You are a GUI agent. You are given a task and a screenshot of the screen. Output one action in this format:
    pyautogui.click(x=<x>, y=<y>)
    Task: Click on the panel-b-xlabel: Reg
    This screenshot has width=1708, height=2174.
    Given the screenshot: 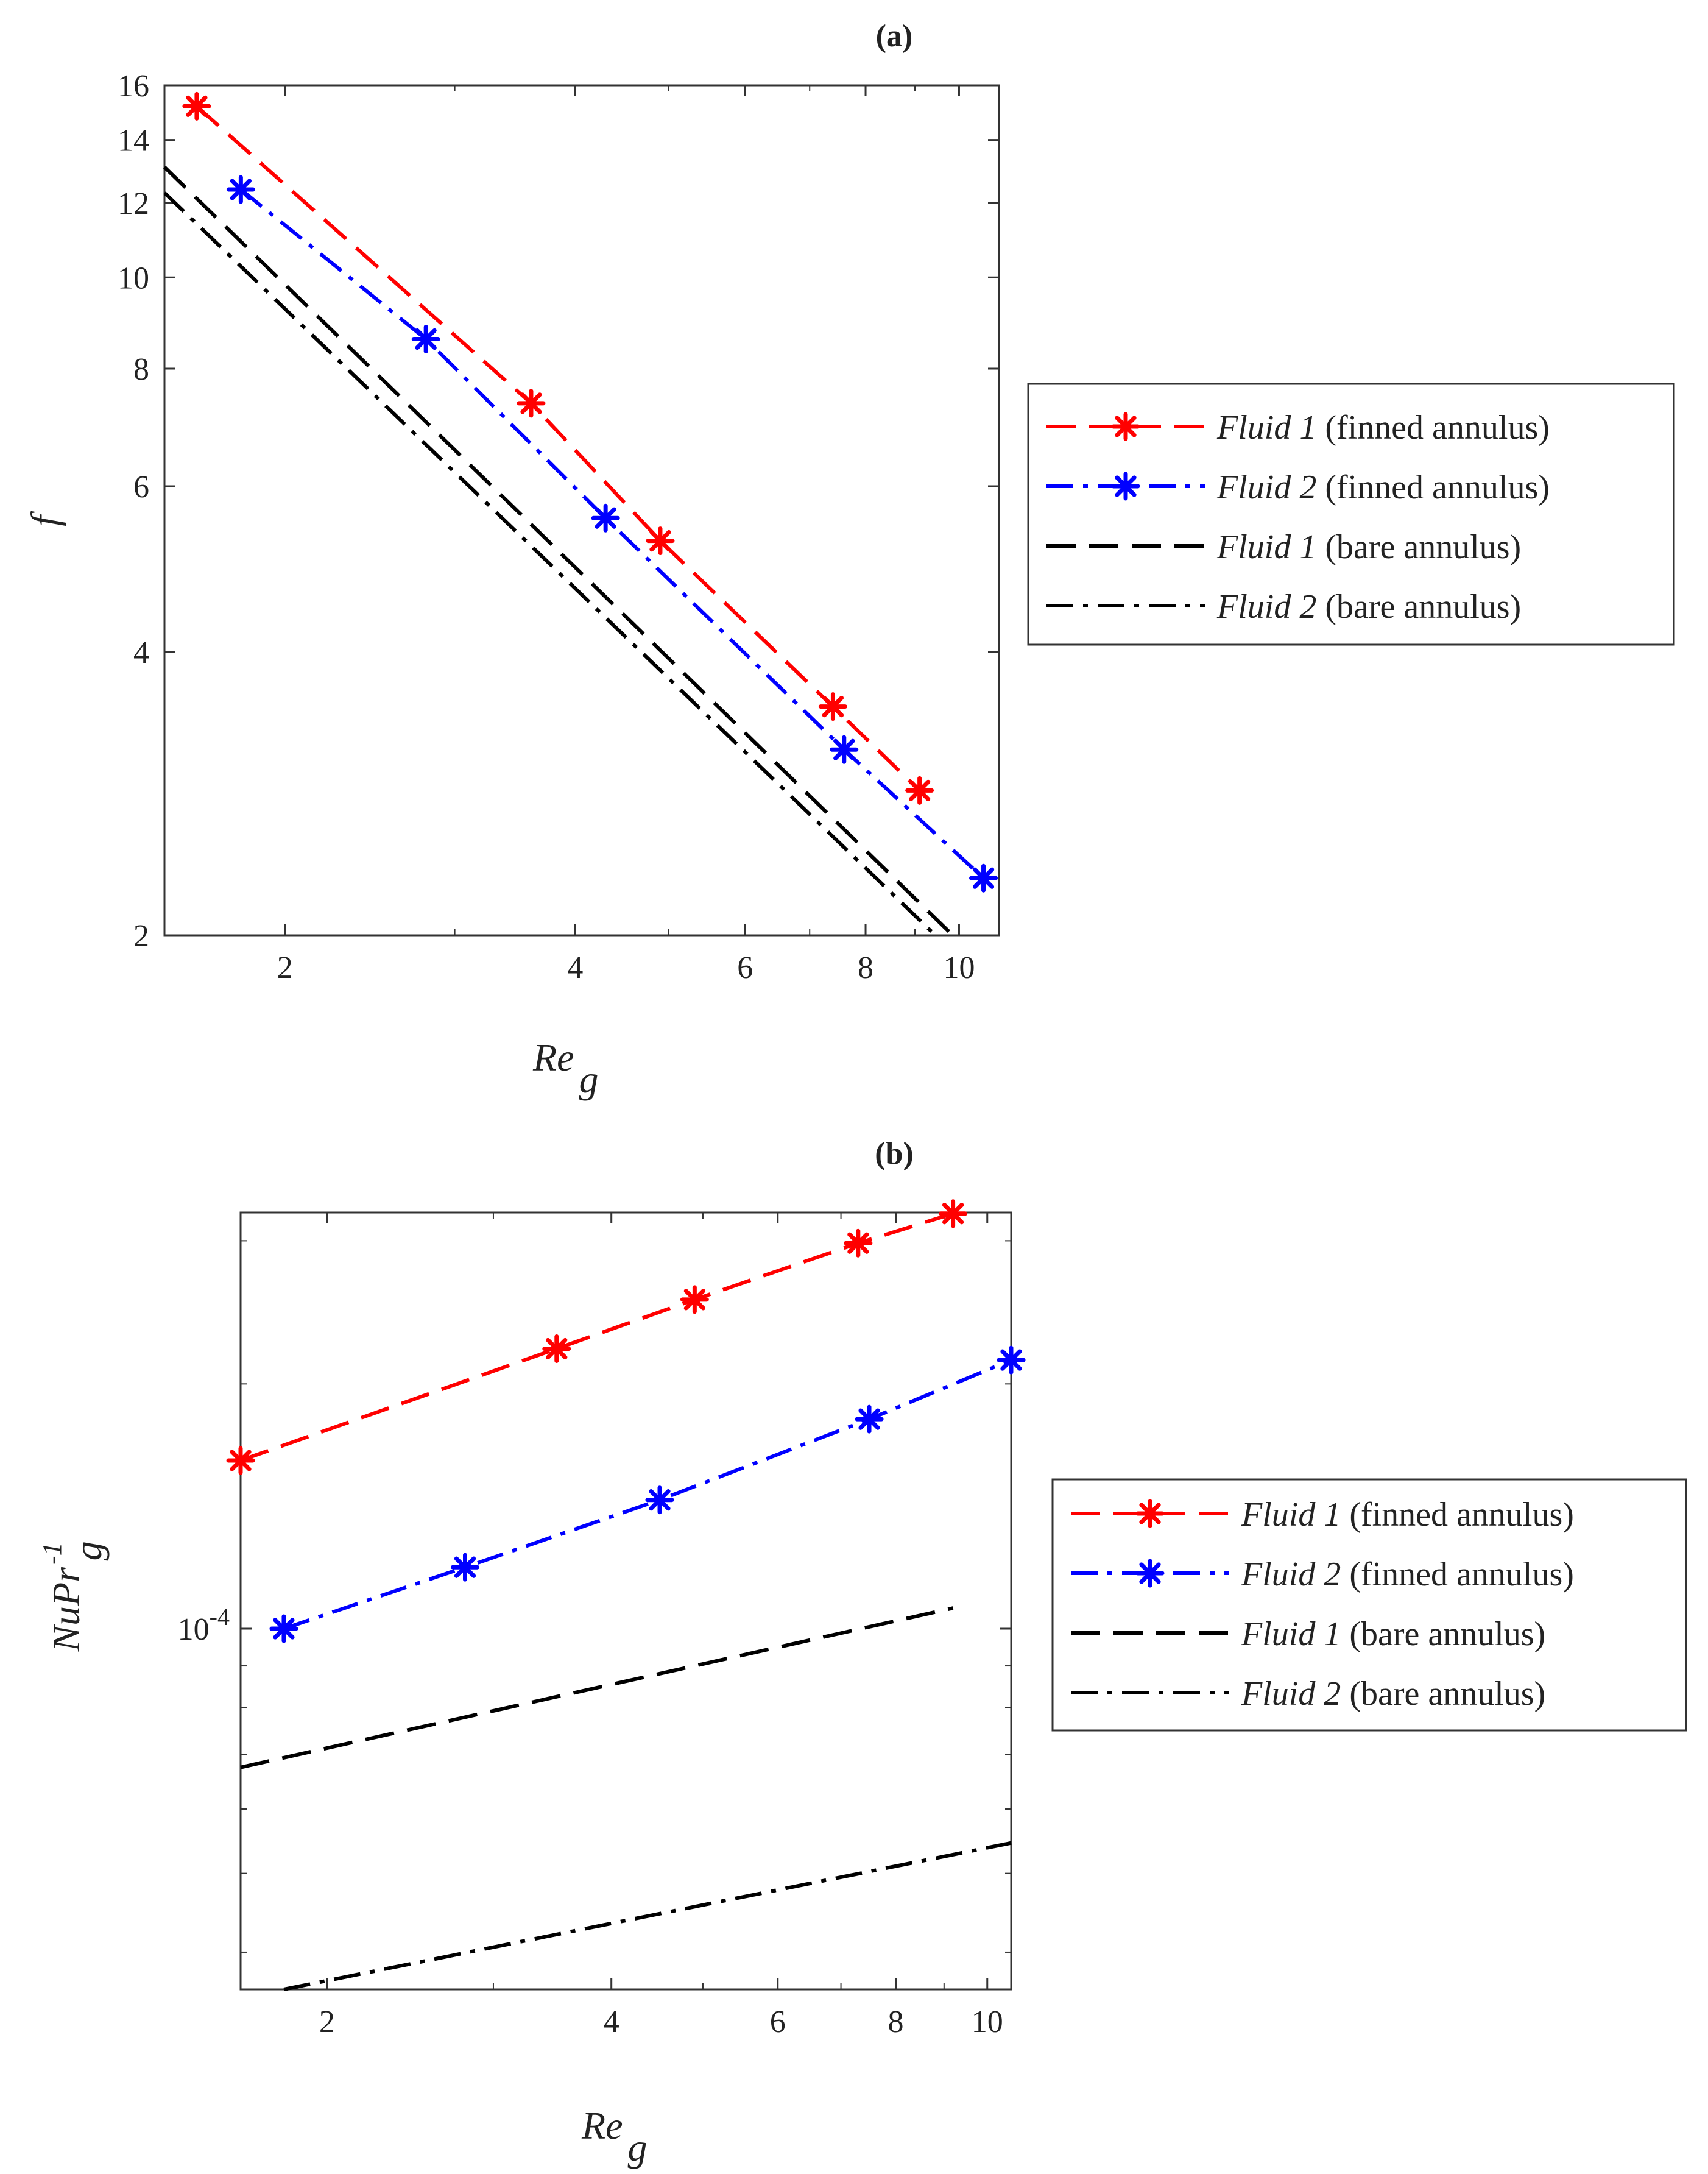 What is the action you would take?
    pyautogui.click(x=615, y=2136)
    